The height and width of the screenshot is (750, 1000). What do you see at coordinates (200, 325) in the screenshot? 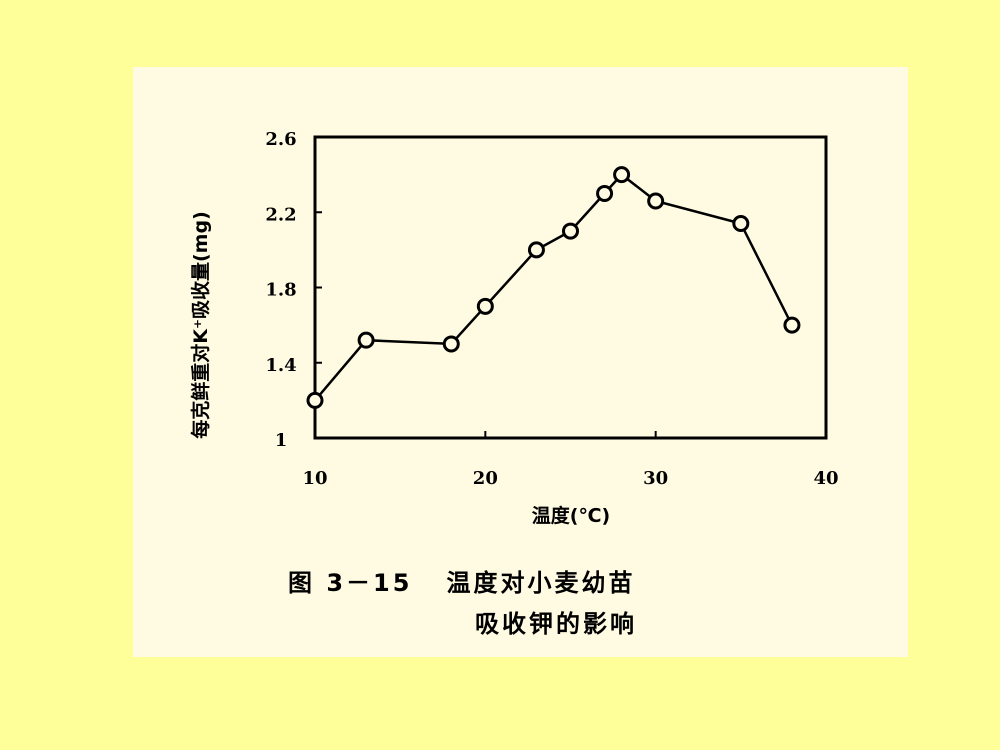
I see `y-axis-label: 每克鲜重对K⁺吸收量(mg)` at bounding box center [200, 325].